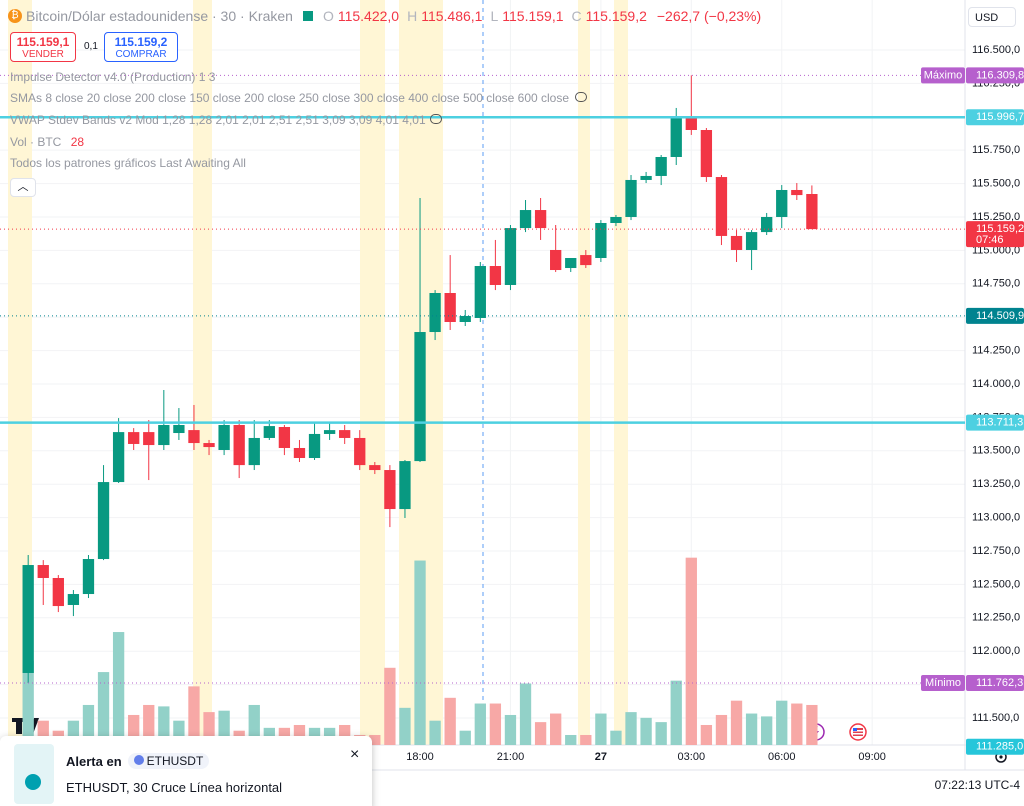 The height and width of the screenshot is (806, 1024). What do you see at coordinates (995, 718) in the screenshot?
I see `y-tick-label: 111.500,0` at bounding box center [995, 718].